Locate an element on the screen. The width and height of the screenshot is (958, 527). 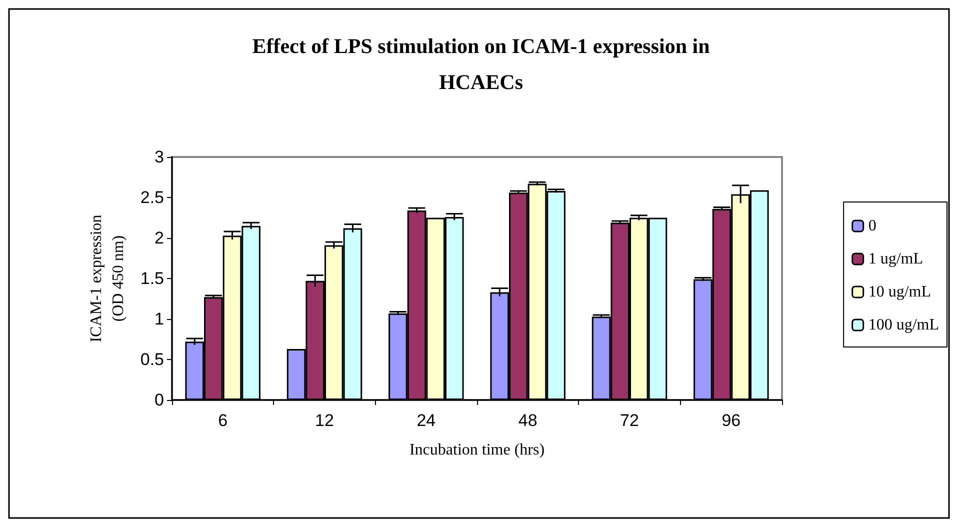
y-tick-label: 0.5 is located at coordinates (152, 359).